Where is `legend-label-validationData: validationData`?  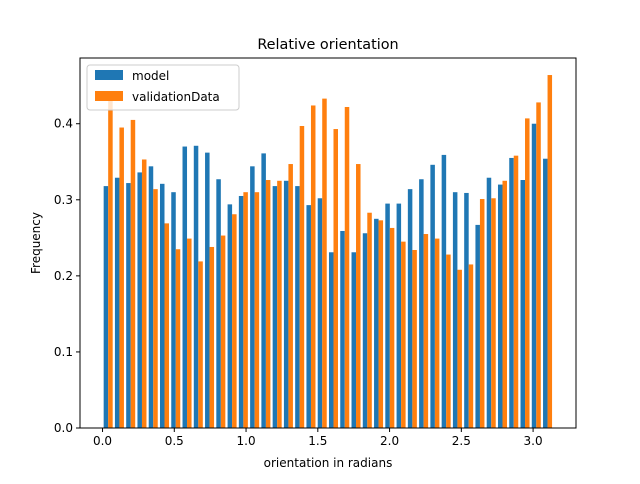 legend-label-validationData: validationData is located at coordinates (176, 97).